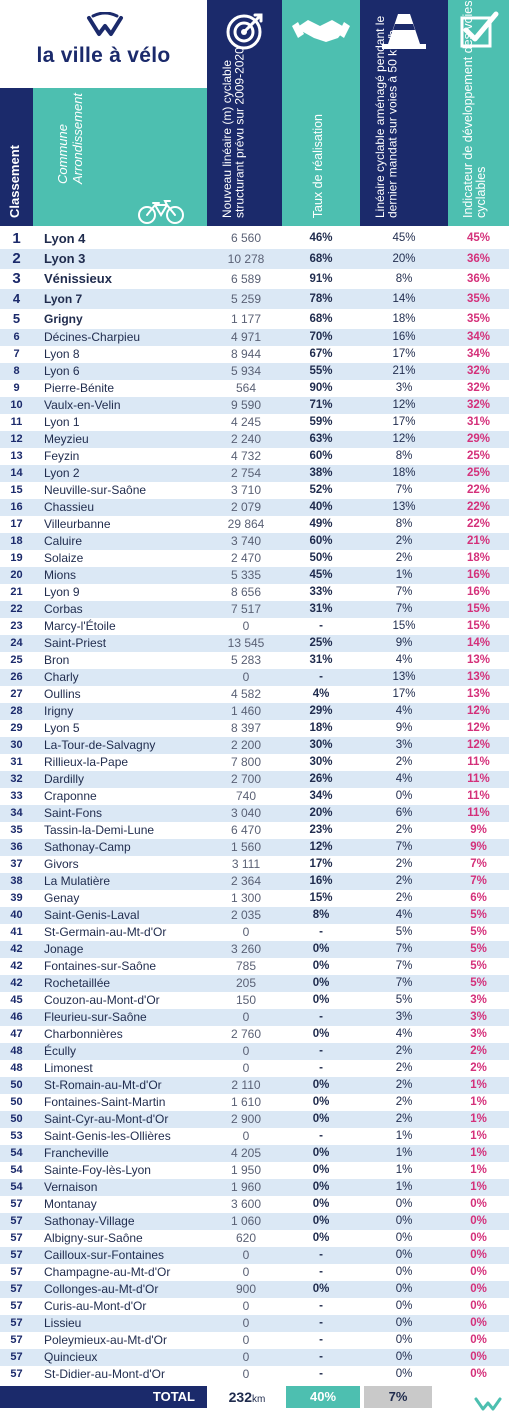 This screenshot has width=509, height=1417. Describe the element at coordinates (246, 1289) in the screenshot. I see `length-value: 900` at that location.